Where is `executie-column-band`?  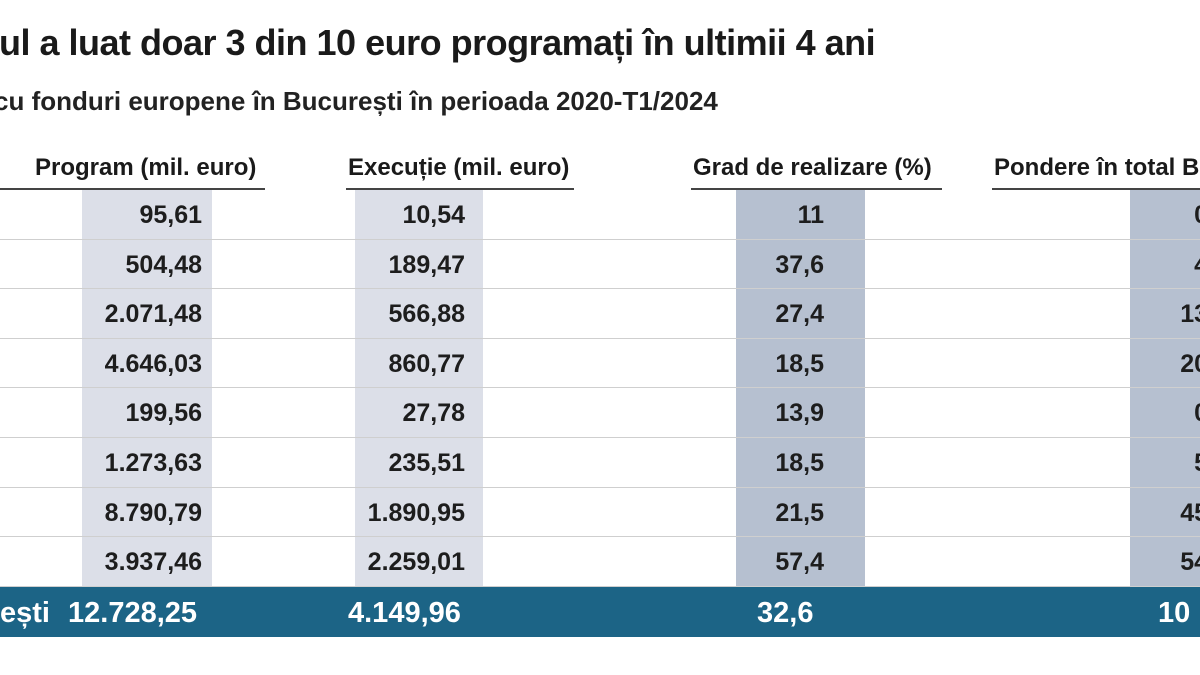
executie-column-band is located at coordinates (419, 388).